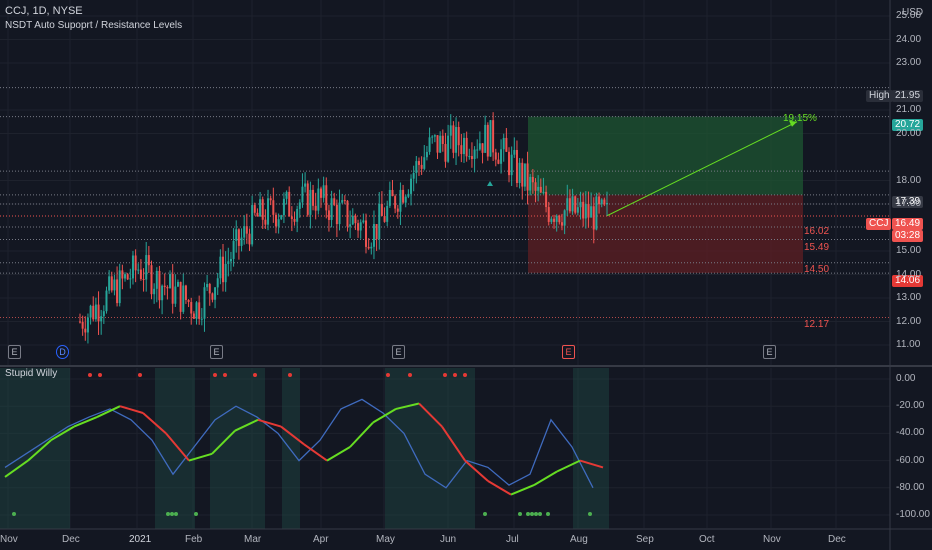 Image resolution: width=932 pixels, height=550 pixels. What do you see at coordinates (910, 406) in the screenshot?
I see `osc-axis-tick: -20.00` at bounding box center [910, 406].